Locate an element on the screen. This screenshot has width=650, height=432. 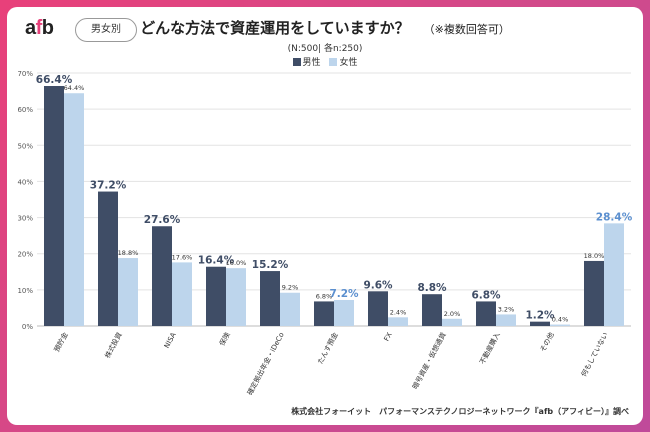
chart-title: どんな方法で資産運用をしていますか？ （※複数回答可） is located at coordinates (325, 27).